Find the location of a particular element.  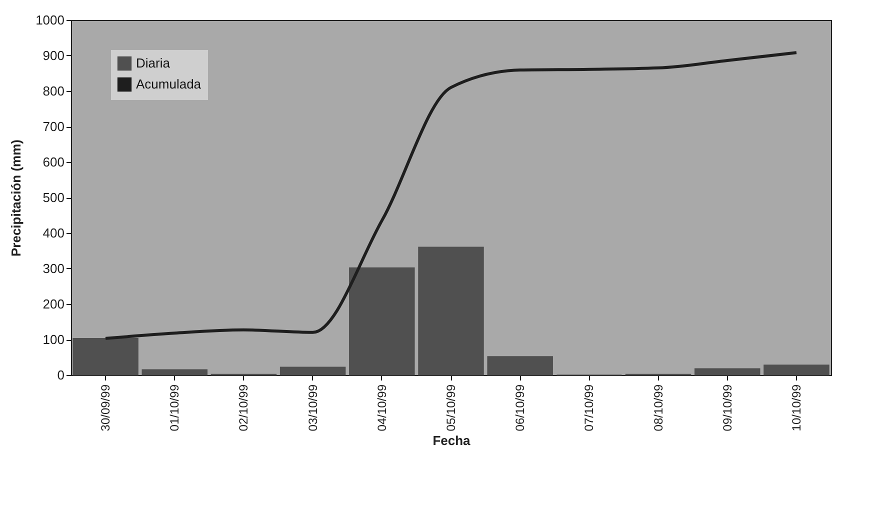

y-axis-title: Precipitación (mm) is located at coordinates (16, 198).